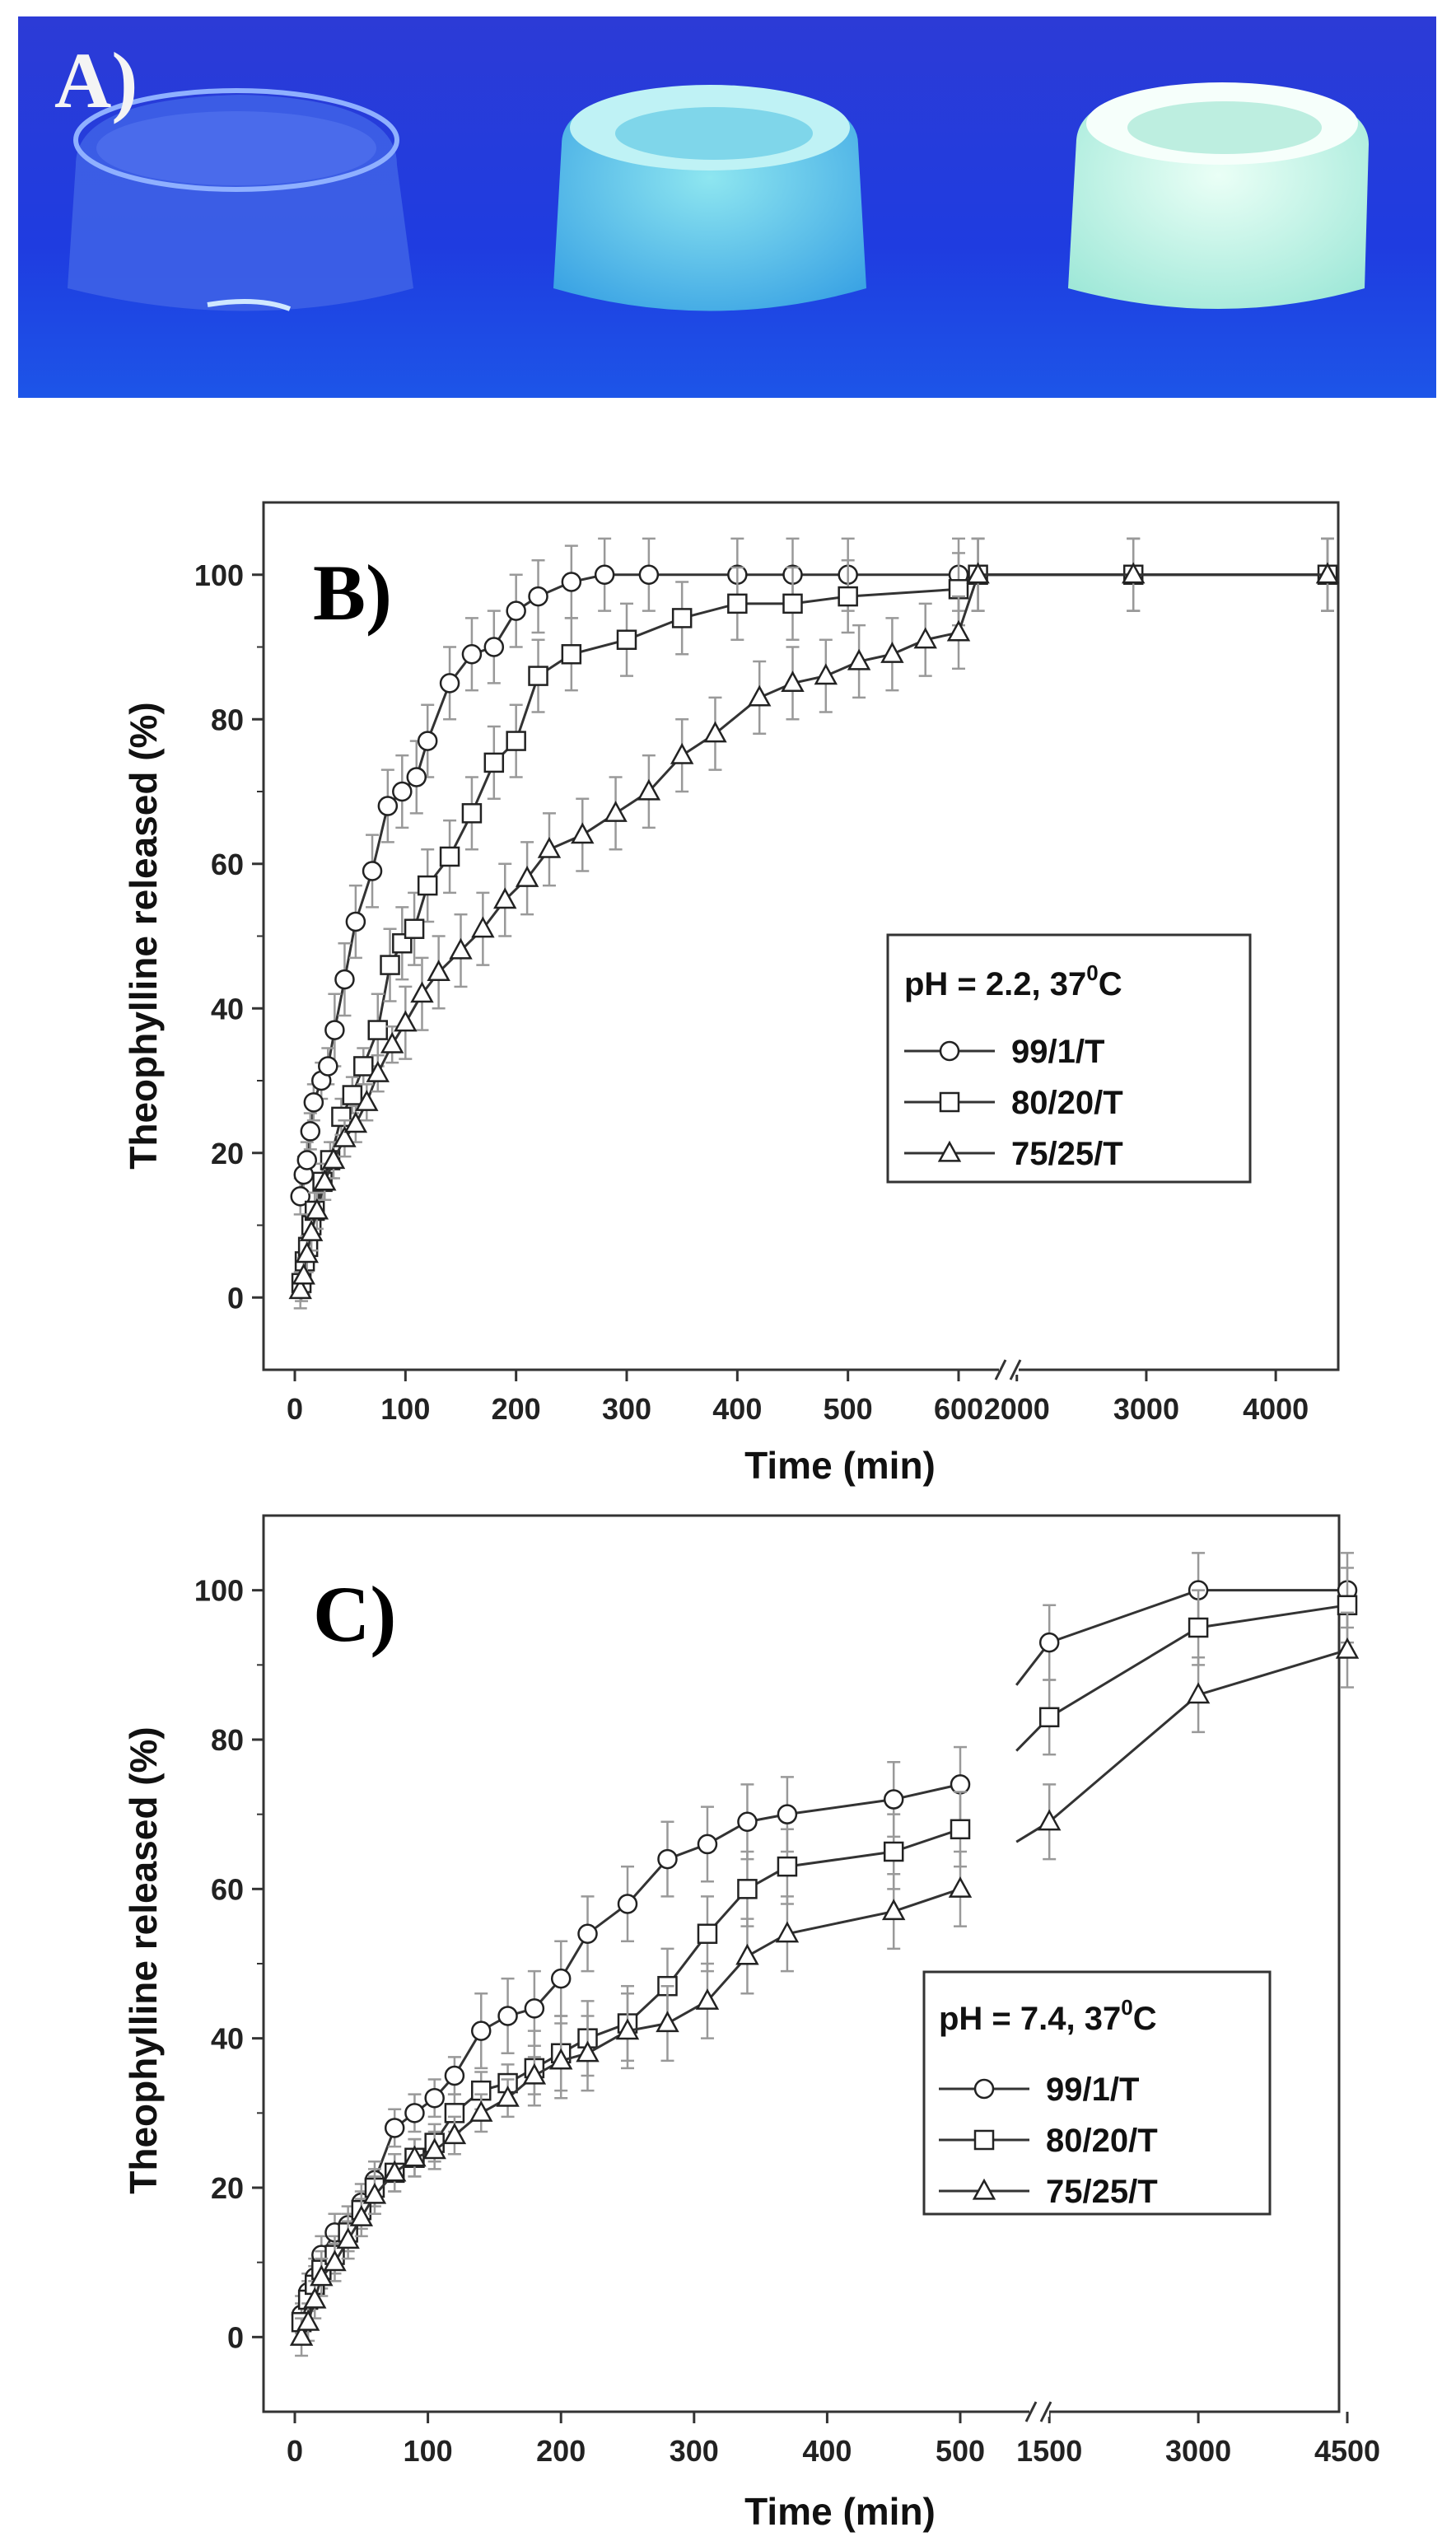 The image size is (1456, 2546). Describe the element at coordinates (96, 80) in the screenshot. I see `panel-a-label: A)` at that location.